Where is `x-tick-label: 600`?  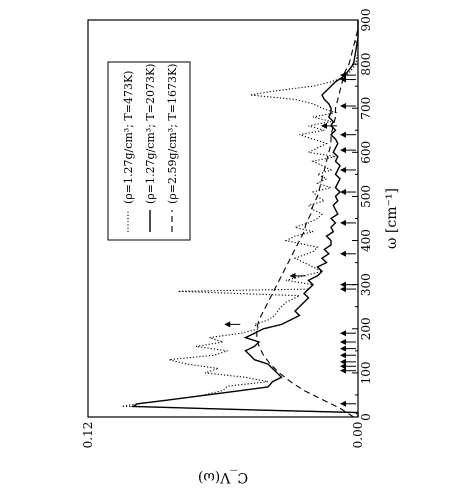 x-tick-label: 600 is located at coordinates (366, 152).